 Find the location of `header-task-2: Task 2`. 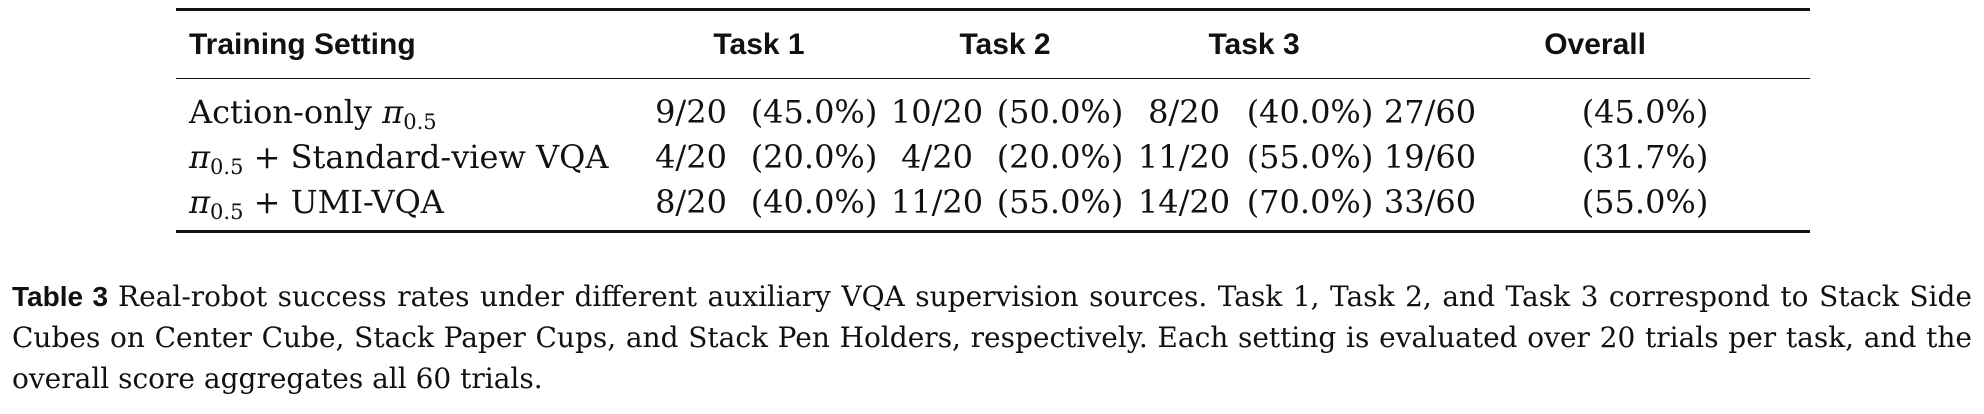

header-task-2: Task 2 is located at coordinates (1005, 44).